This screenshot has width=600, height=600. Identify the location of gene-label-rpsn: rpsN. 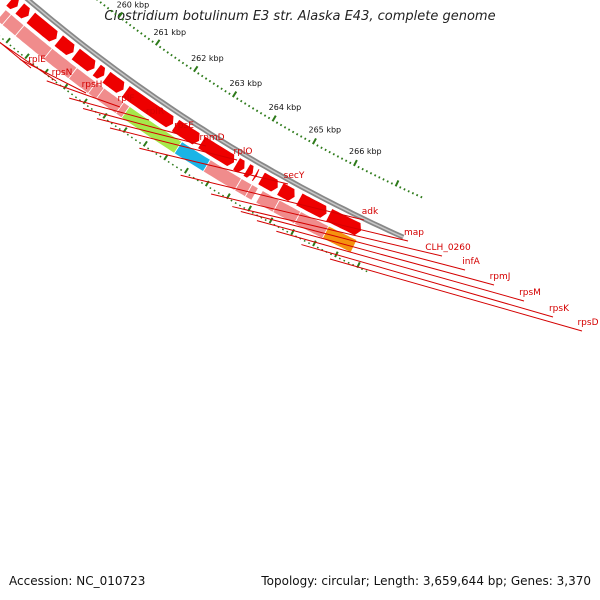
(62, 73).